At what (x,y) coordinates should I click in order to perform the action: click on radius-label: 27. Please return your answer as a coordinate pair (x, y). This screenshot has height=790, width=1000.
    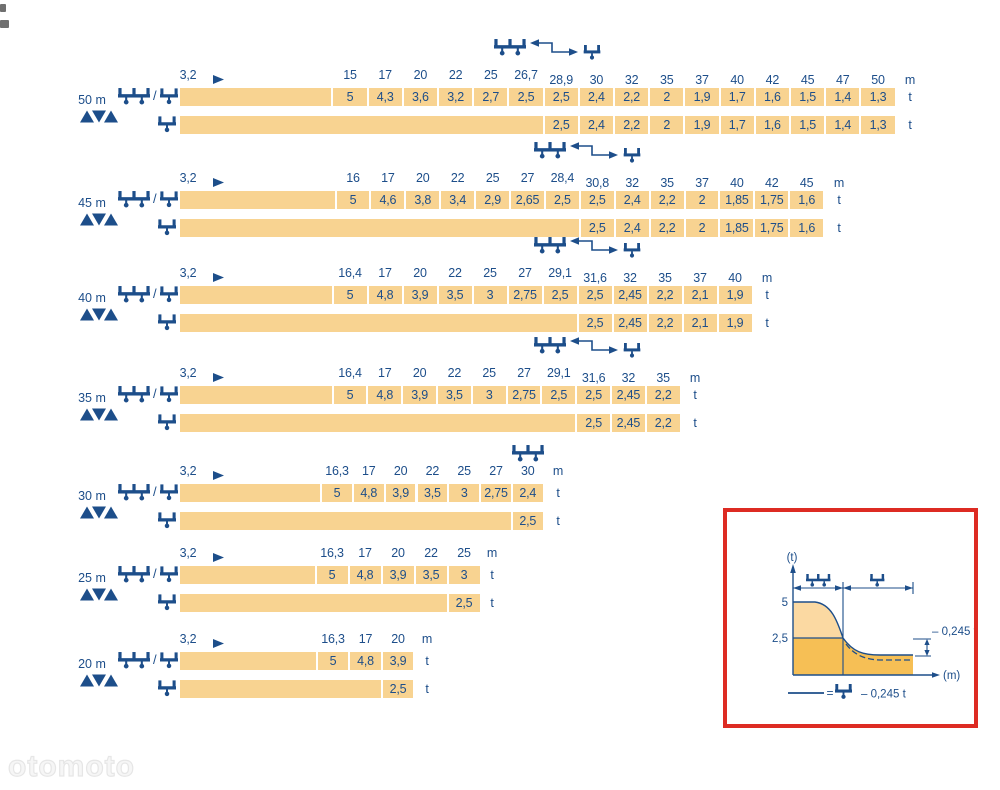
    Looking at the image, I should click on (525, 273).